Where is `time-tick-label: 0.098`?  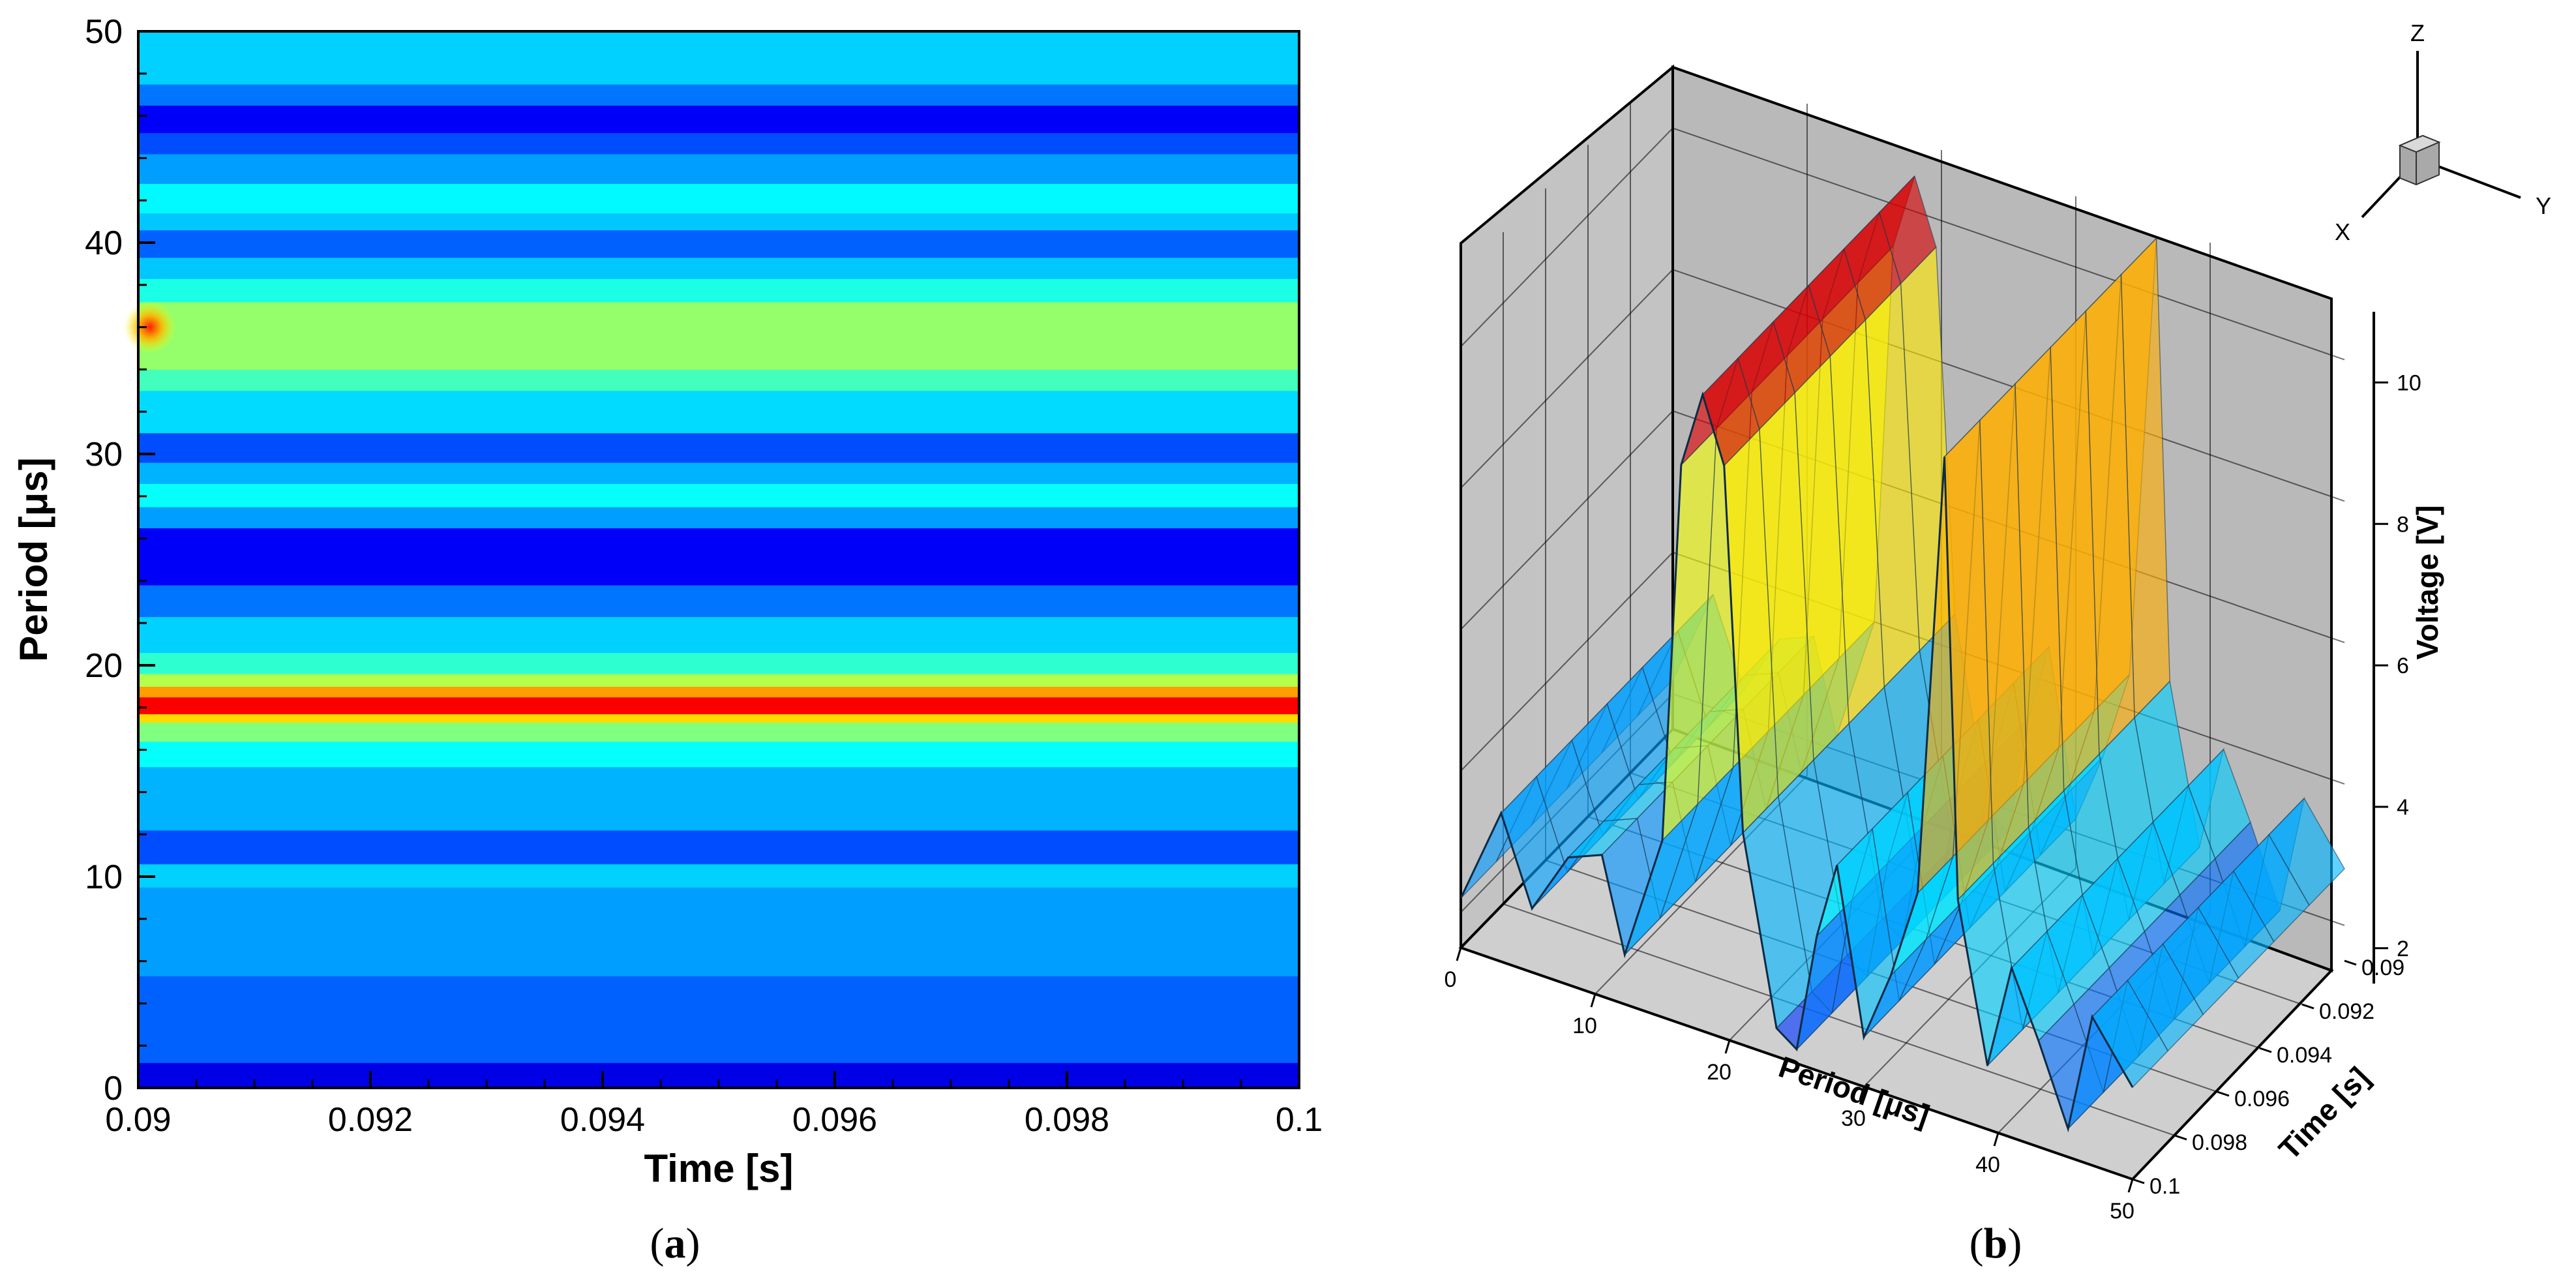
time-tick-label: 0.098 is located at coordinates (2219, 1142).